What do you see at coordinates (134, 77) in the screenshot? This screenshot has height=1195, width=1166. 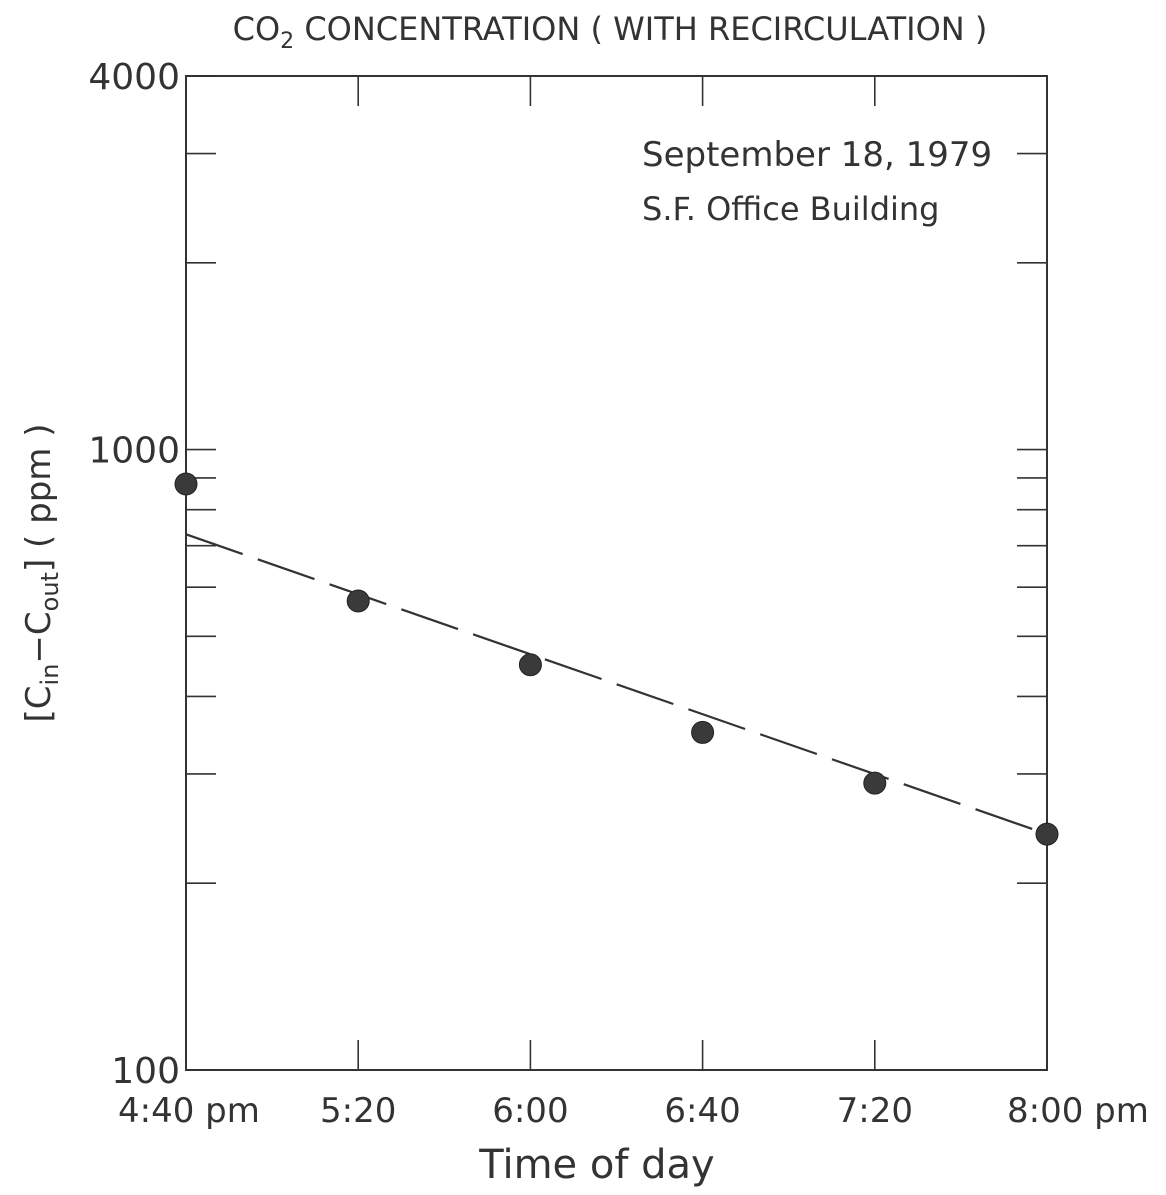 I see `y-tick-label: 4000` at bounding box center [134, 77].